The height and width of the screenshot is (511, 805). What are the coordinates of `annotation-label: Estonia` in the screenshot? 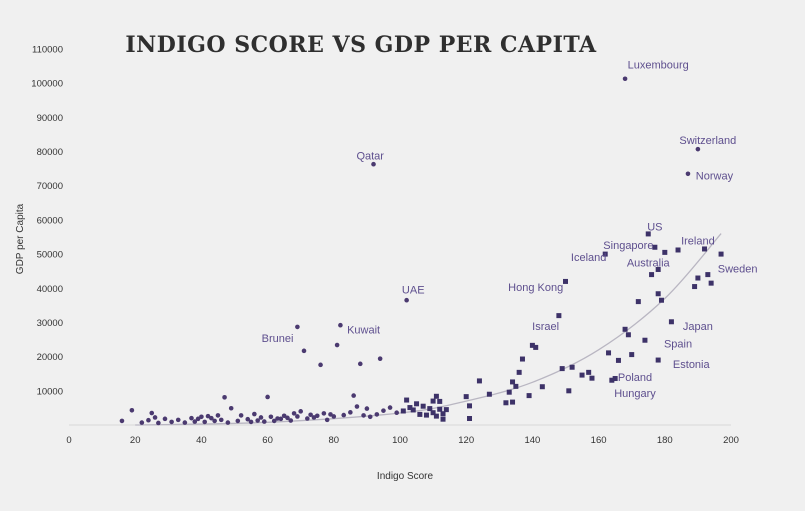 It's located at (692, 365).